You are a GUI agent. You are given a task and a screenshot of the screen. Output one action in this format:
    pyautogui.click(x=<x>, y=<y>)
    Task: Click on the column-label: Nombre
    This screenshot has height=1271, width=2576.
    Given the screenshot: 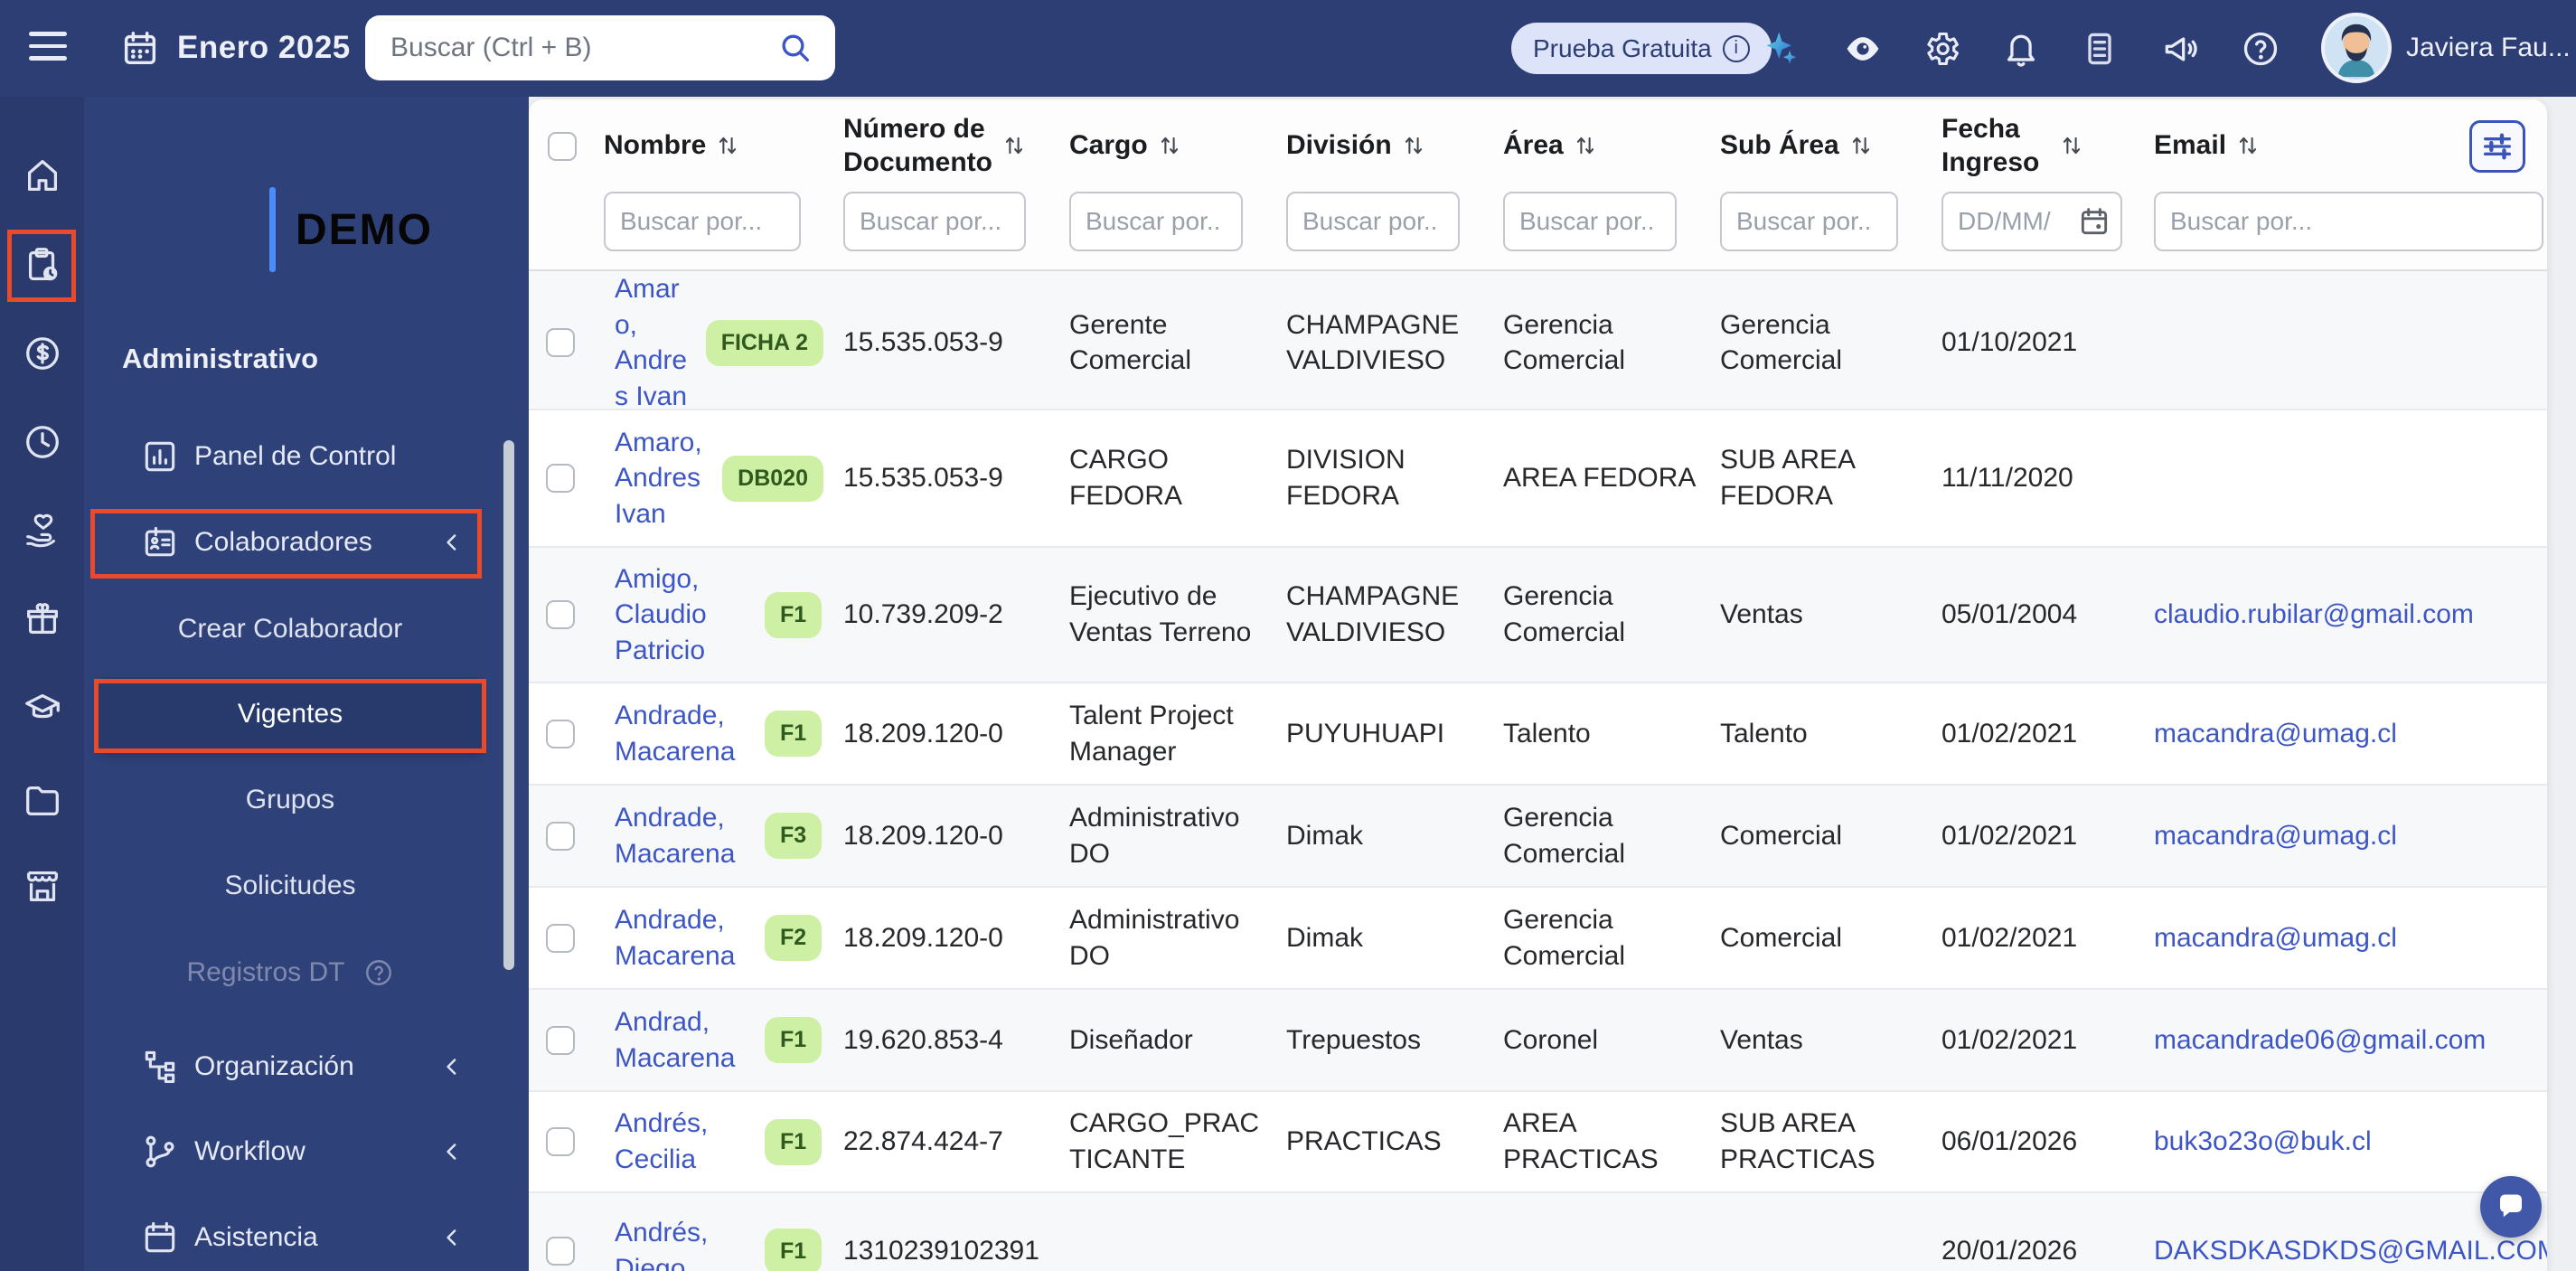 What is the action you would take?
    pyautogui.click(x=655, y=145)
    